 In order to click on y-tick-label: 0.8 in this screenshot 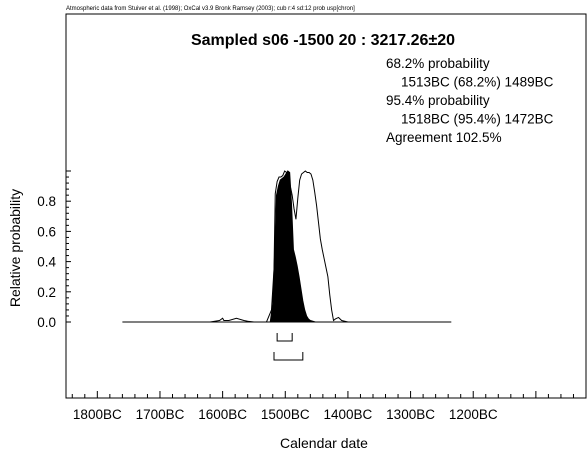, I will do `click(46, 201)`.